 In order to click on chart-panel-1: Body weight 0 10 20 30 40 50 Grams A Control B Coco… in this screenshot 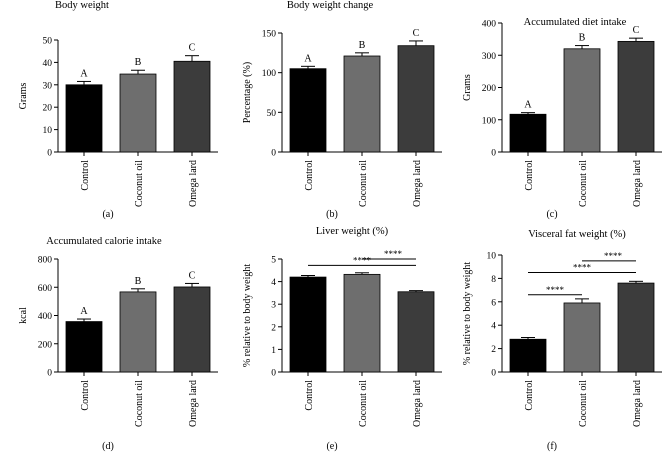, I will do `click(118, 110)`.